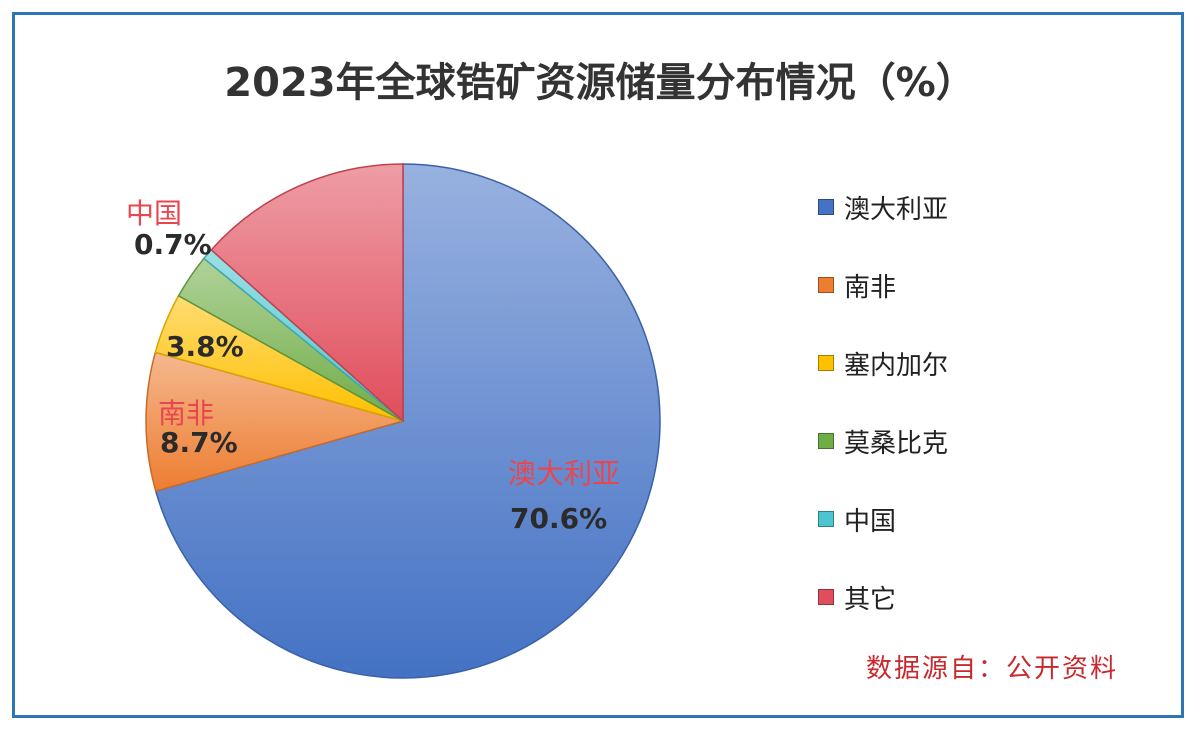 The height and width of the screenshot is (734, 1200). I want to click on data-label-value-australia: 70.6%, so click(559, 518).